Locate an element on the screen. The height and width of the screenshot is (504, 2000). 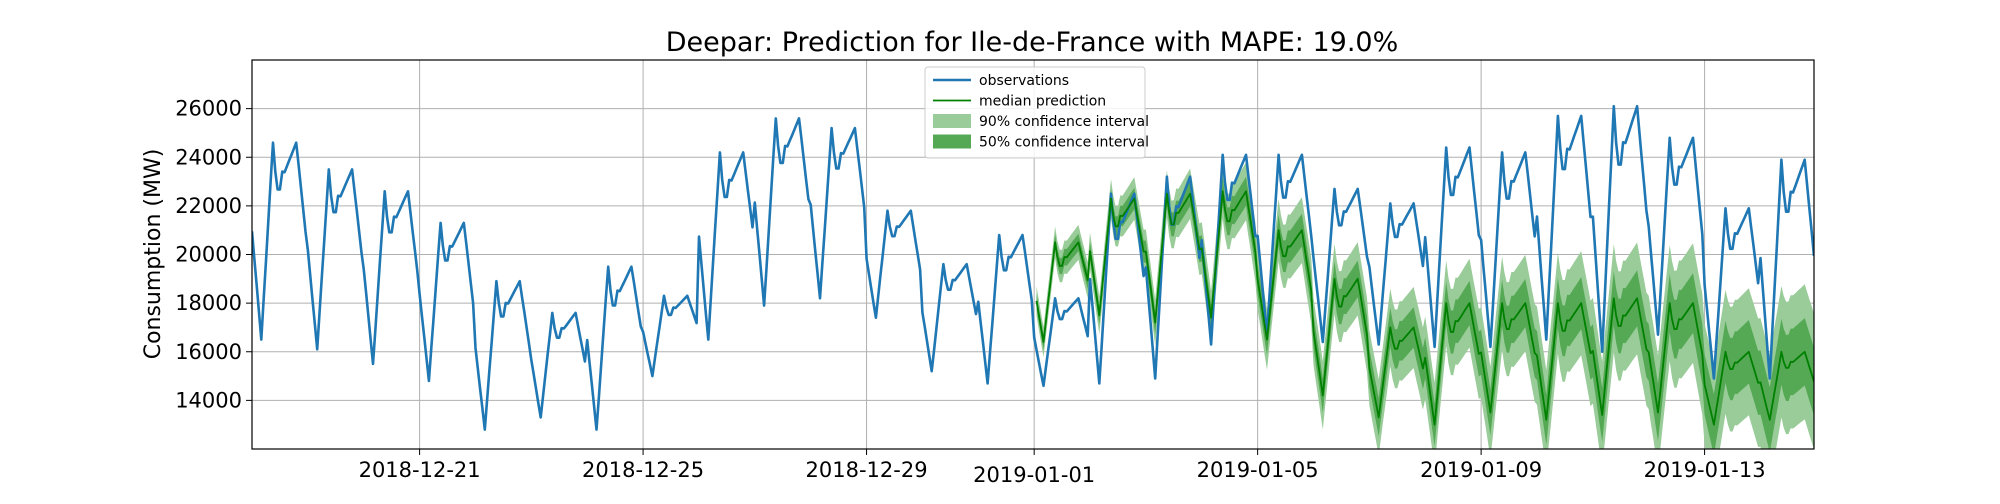
y-tick-label: 16000 is located at coordinates (208, 352).